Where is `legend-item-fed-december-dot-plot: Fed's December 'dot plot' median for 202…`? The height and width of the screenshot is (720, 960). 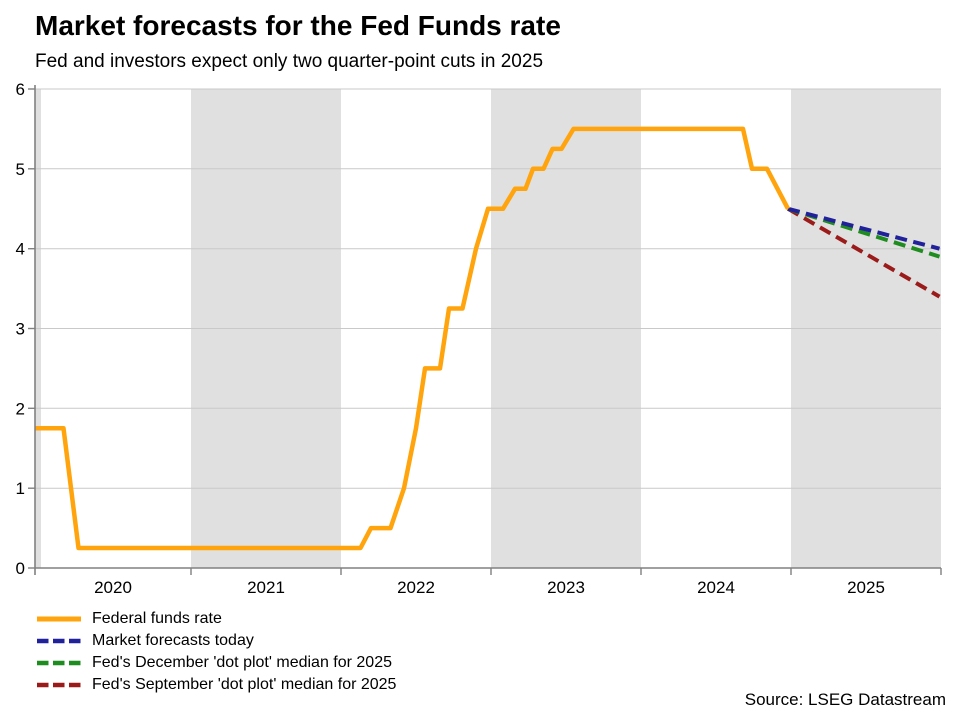 legend-item-fed-december-dot-plot: Fed's December 'dot plot' median for 202… is located at coordinates (216, 663).